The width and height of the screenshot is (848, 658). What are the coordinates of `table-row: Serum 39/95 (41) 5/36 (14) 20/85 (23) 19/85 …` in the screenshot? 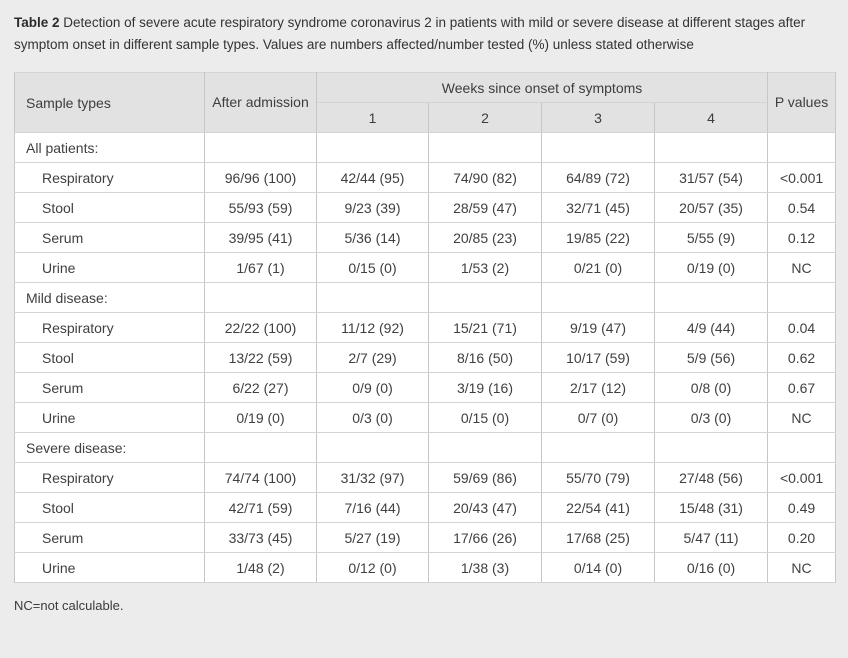 It's located at (425, 237).